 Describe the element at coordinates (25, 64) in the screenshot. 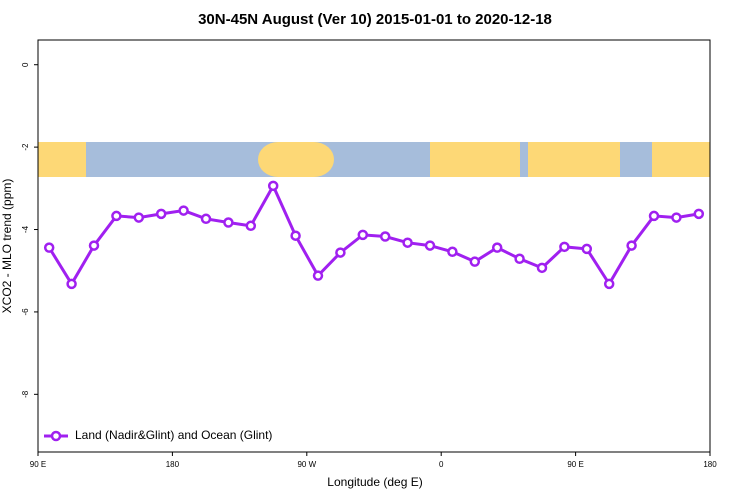

I see `y-tick-label: 0` at that location.